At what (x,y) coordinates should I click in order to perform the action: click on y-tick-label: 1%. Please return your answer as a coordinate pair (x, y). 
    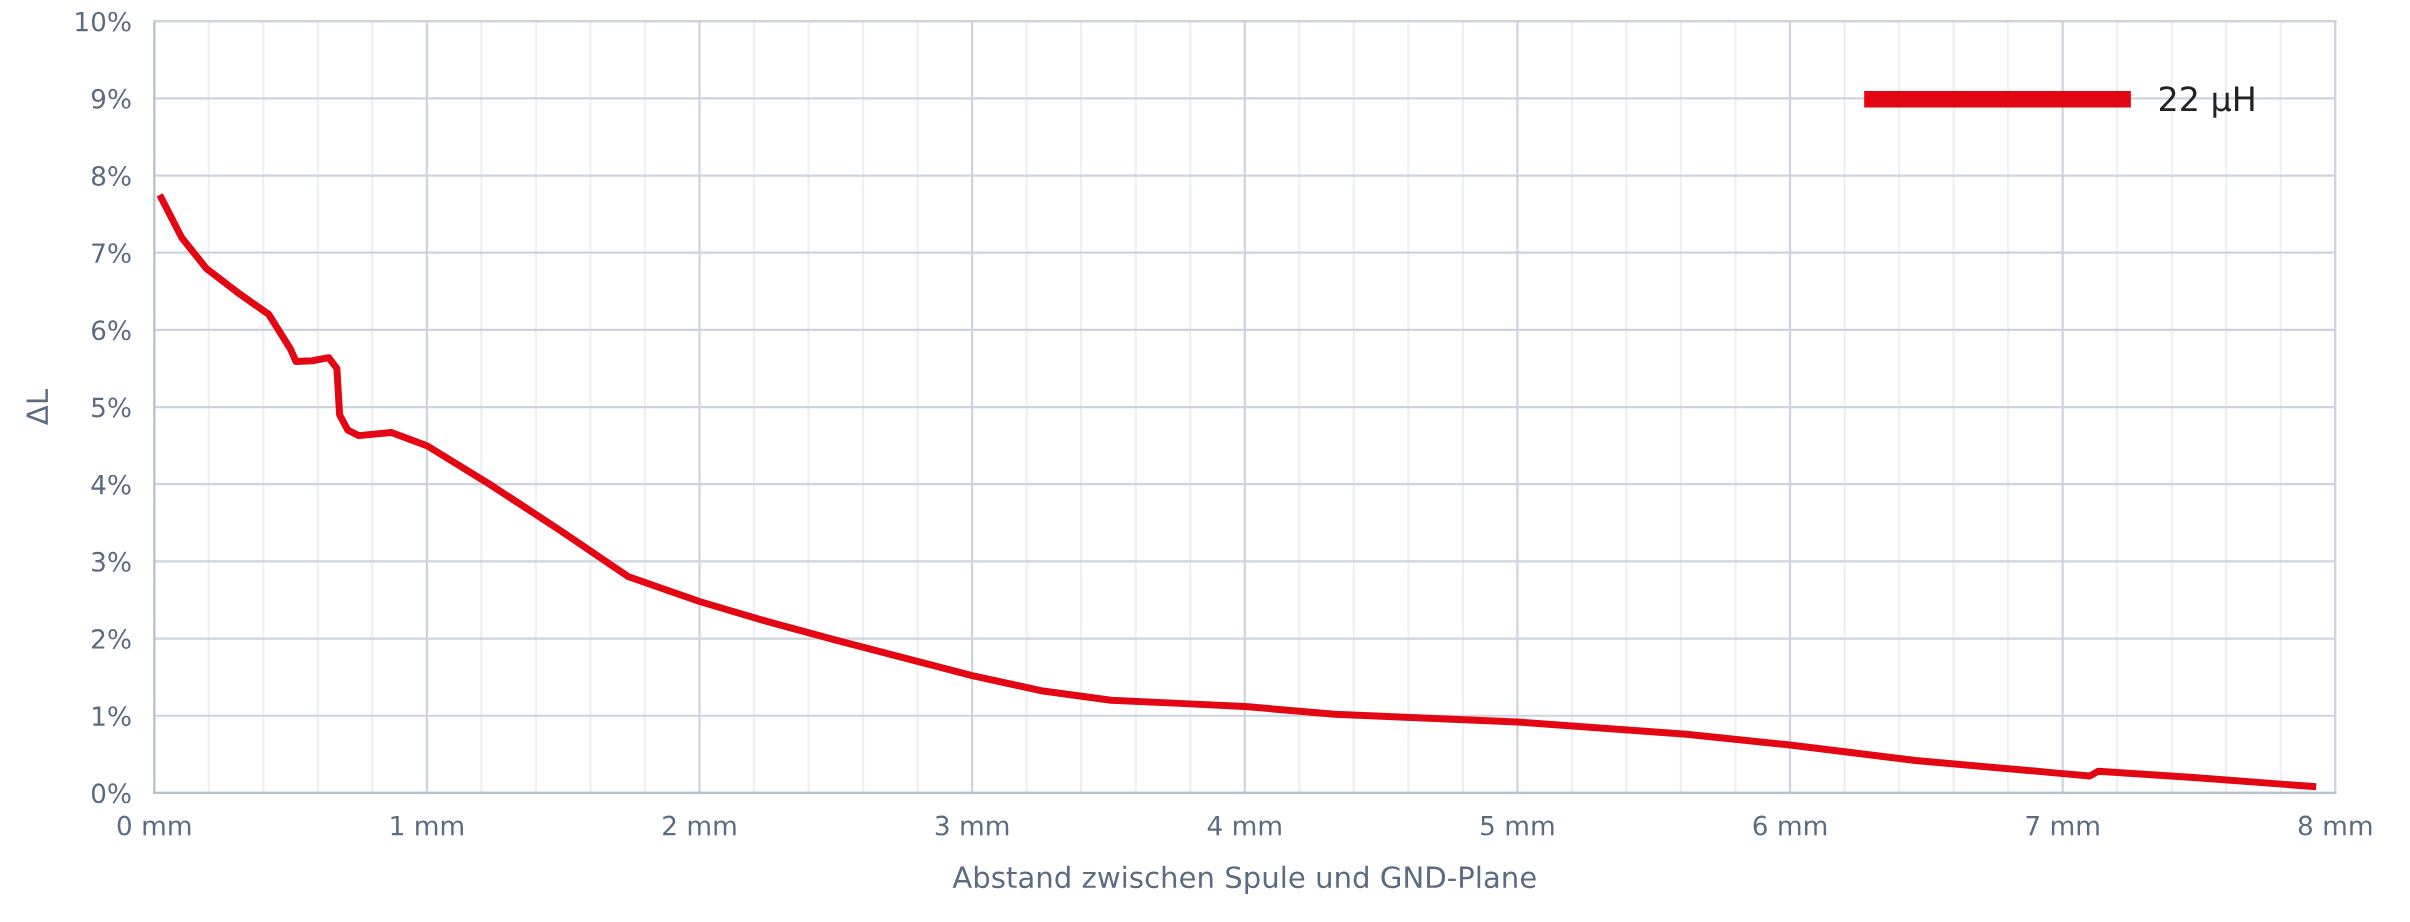
    Looking at the image, I should click on (112, 716).